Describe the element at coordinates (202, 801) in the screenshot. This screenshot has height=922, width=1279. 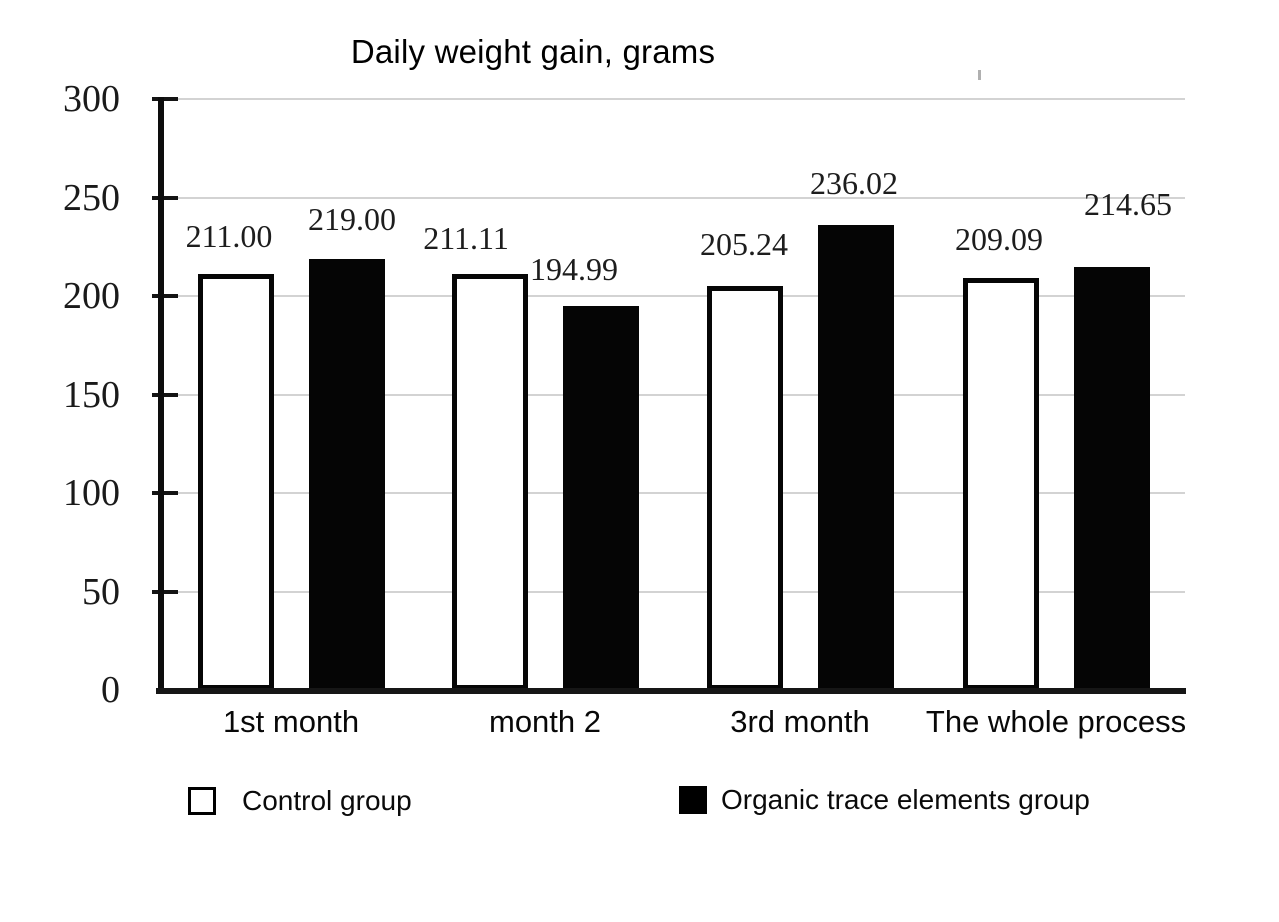
I see `legend-swatch-control-icon` at that location.